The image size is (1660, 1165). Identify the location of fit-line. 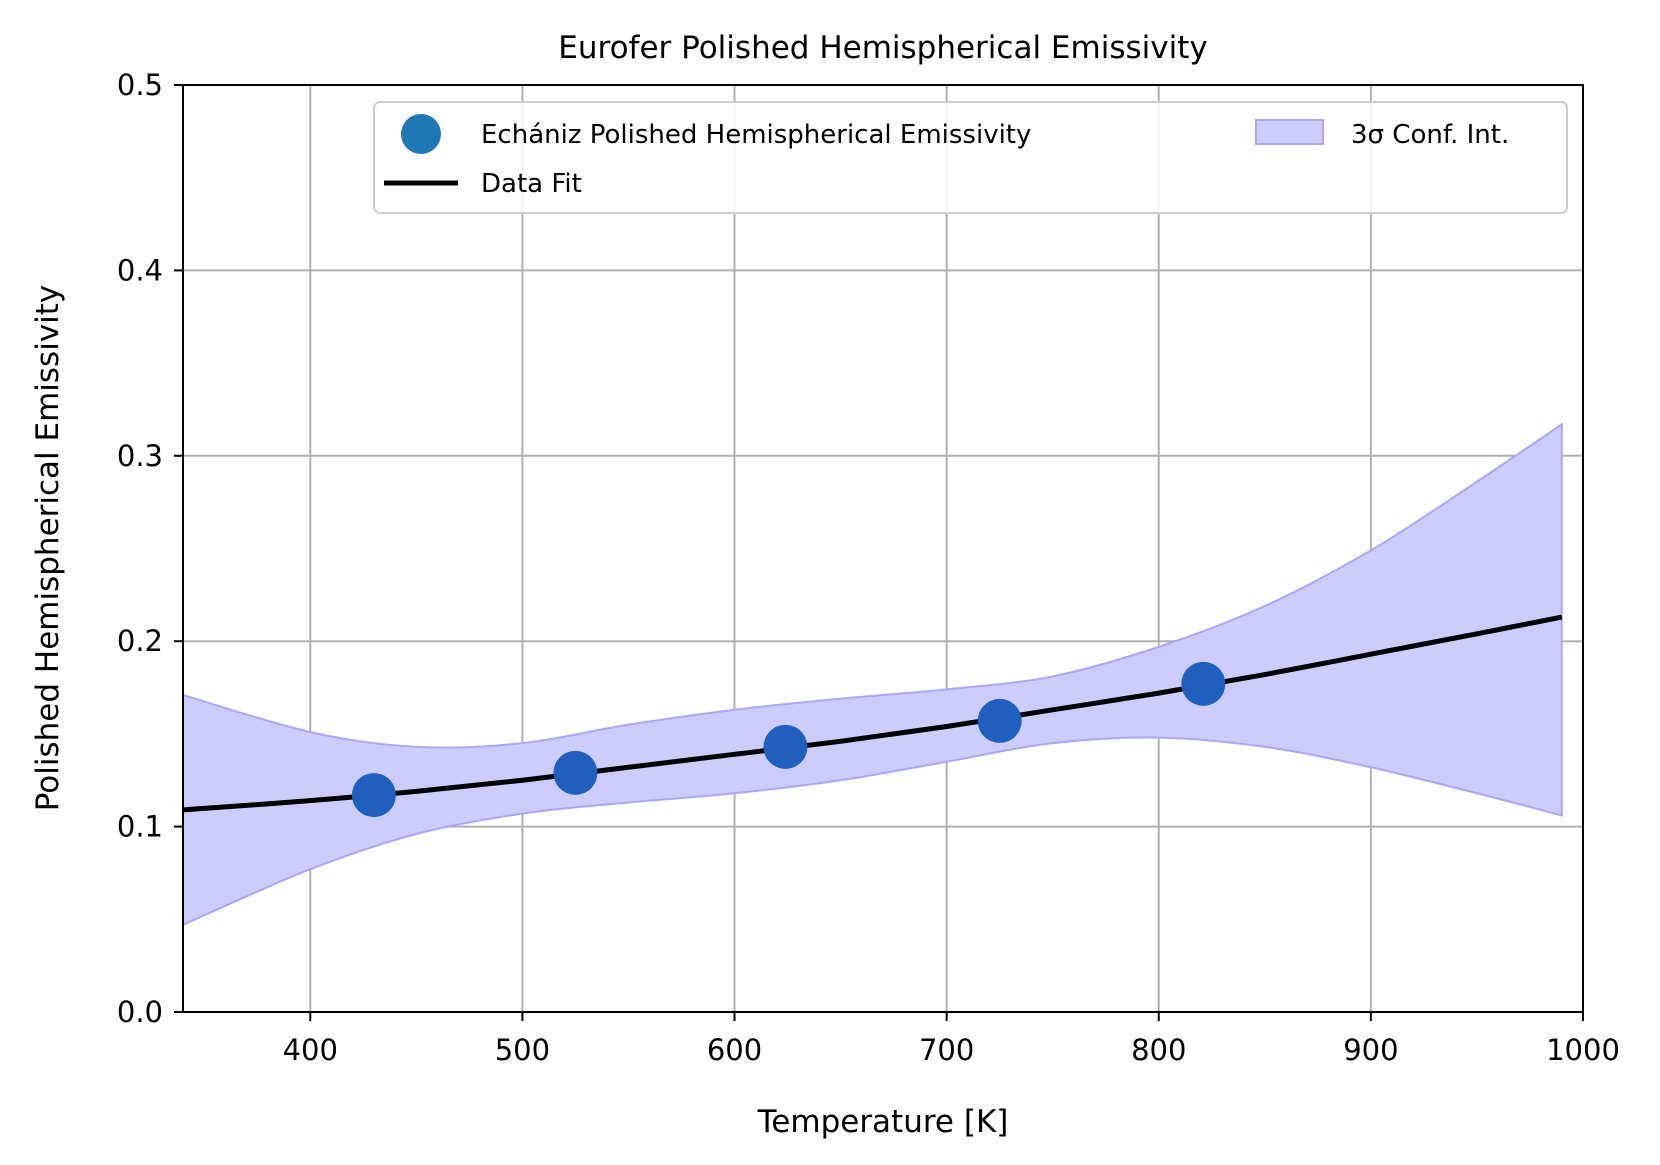
(872, 713).